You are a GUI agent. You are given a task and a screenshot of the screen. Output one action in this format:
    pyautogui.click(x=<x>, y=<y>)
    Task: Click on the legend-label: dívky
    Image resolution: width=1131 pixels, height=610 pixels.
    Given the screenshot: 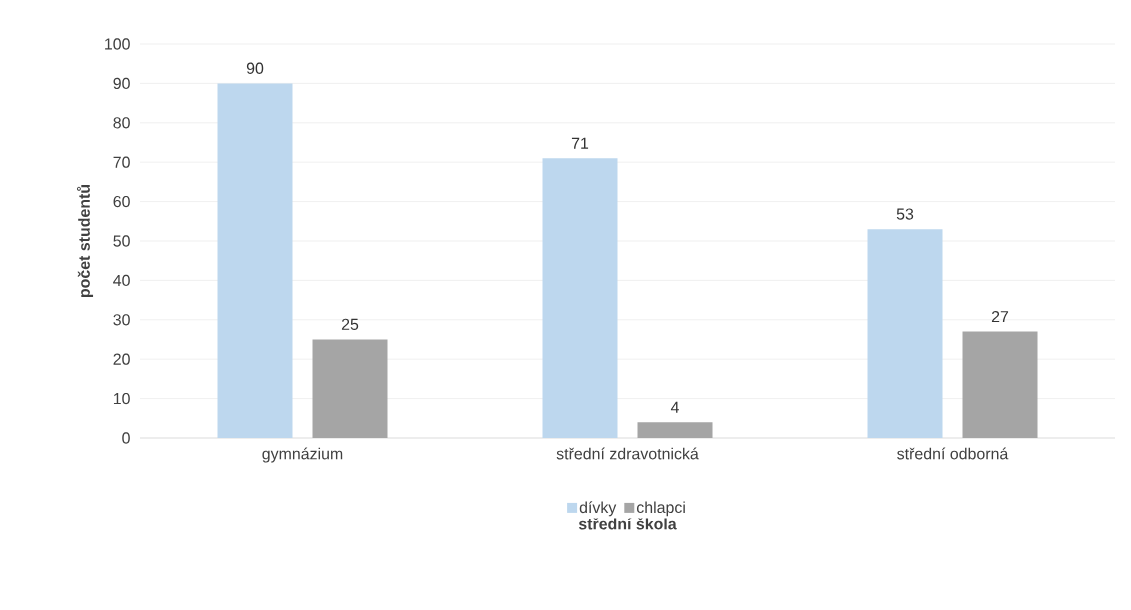 What is the action you would take?
    pyautogui.click(x=598, y=509)
    